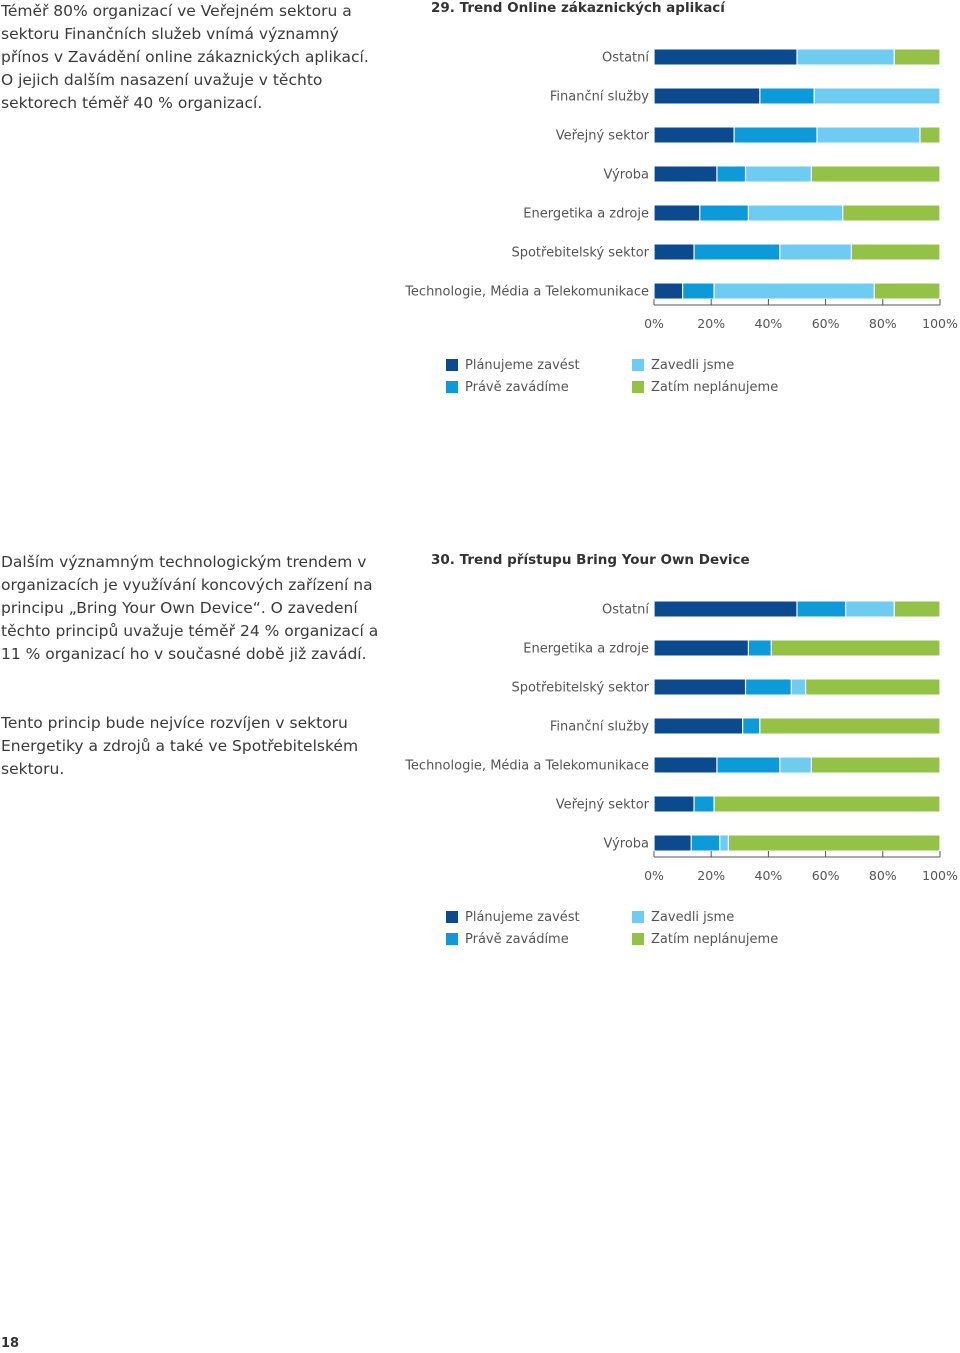 This screenshot has height=1353, width=960. What do you see at coordinates (513, 917) in the screenshot?
I see `chart2-legend-planned: Plánujeme zavést` at bounding box center [513, 917].